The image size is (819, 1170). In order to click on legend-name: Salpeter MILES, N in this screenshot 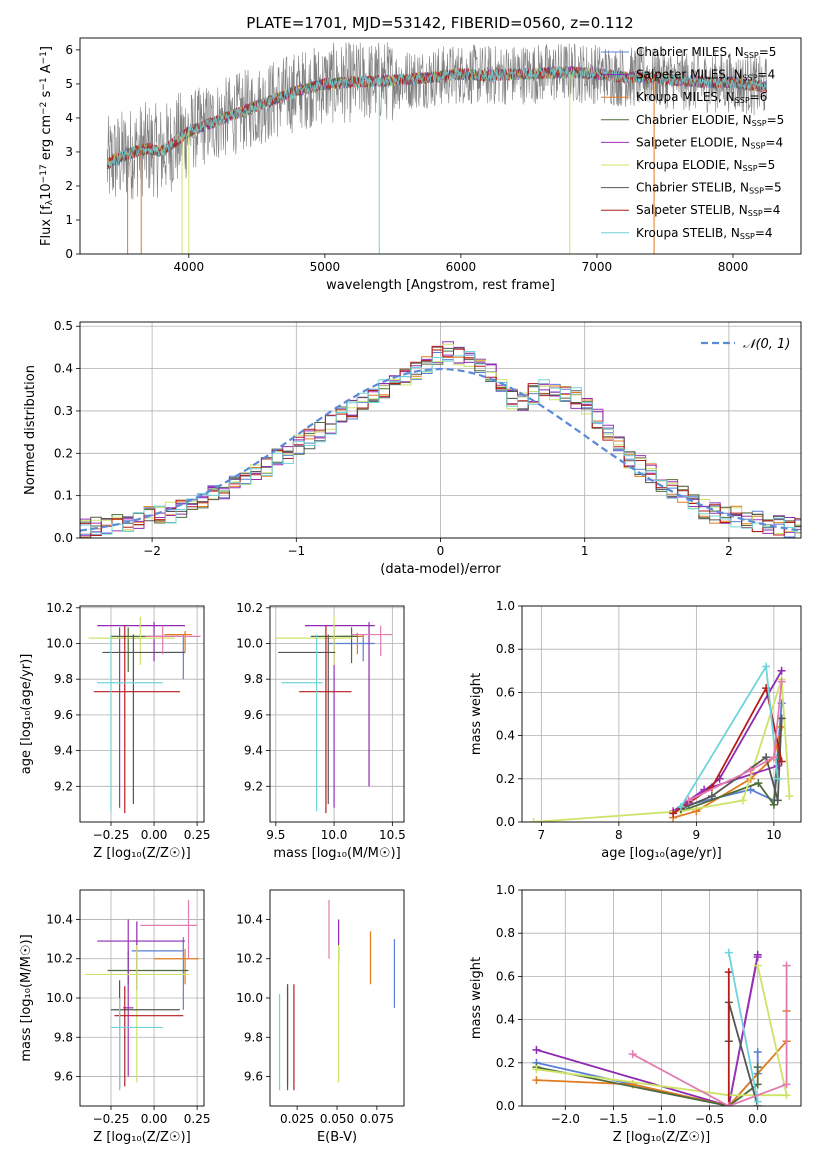, I will do `click(689, 75)`.